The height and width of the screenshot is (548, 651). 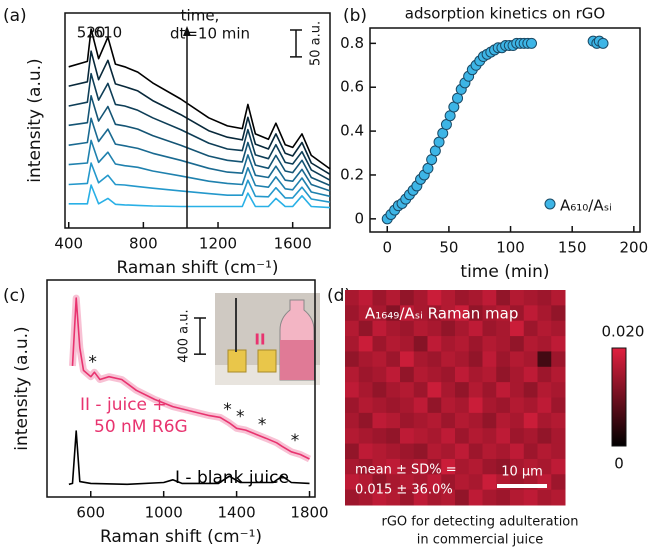 What do you see at coordinates (143, 244) in the screenshot?
I see `x-tick-label: 800` at bounding box center [143, 244].